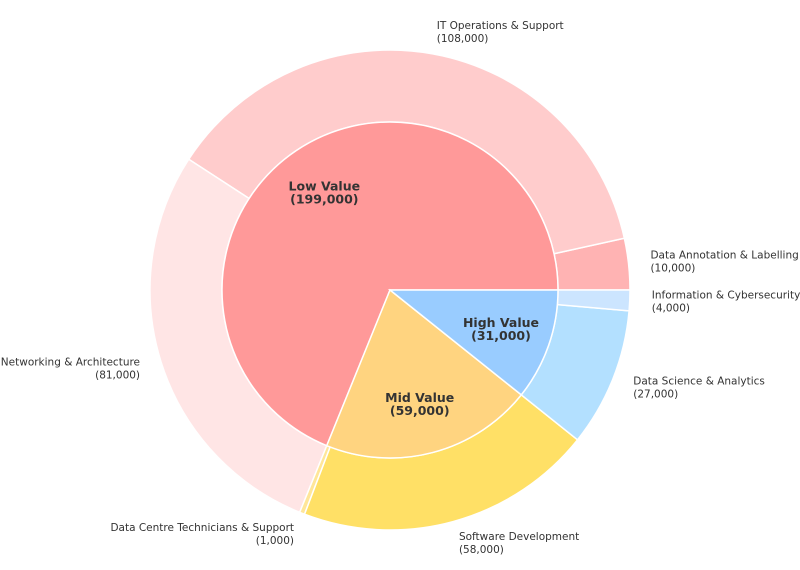  I want to click on inner-wedge-high-value, so click(473, 342).